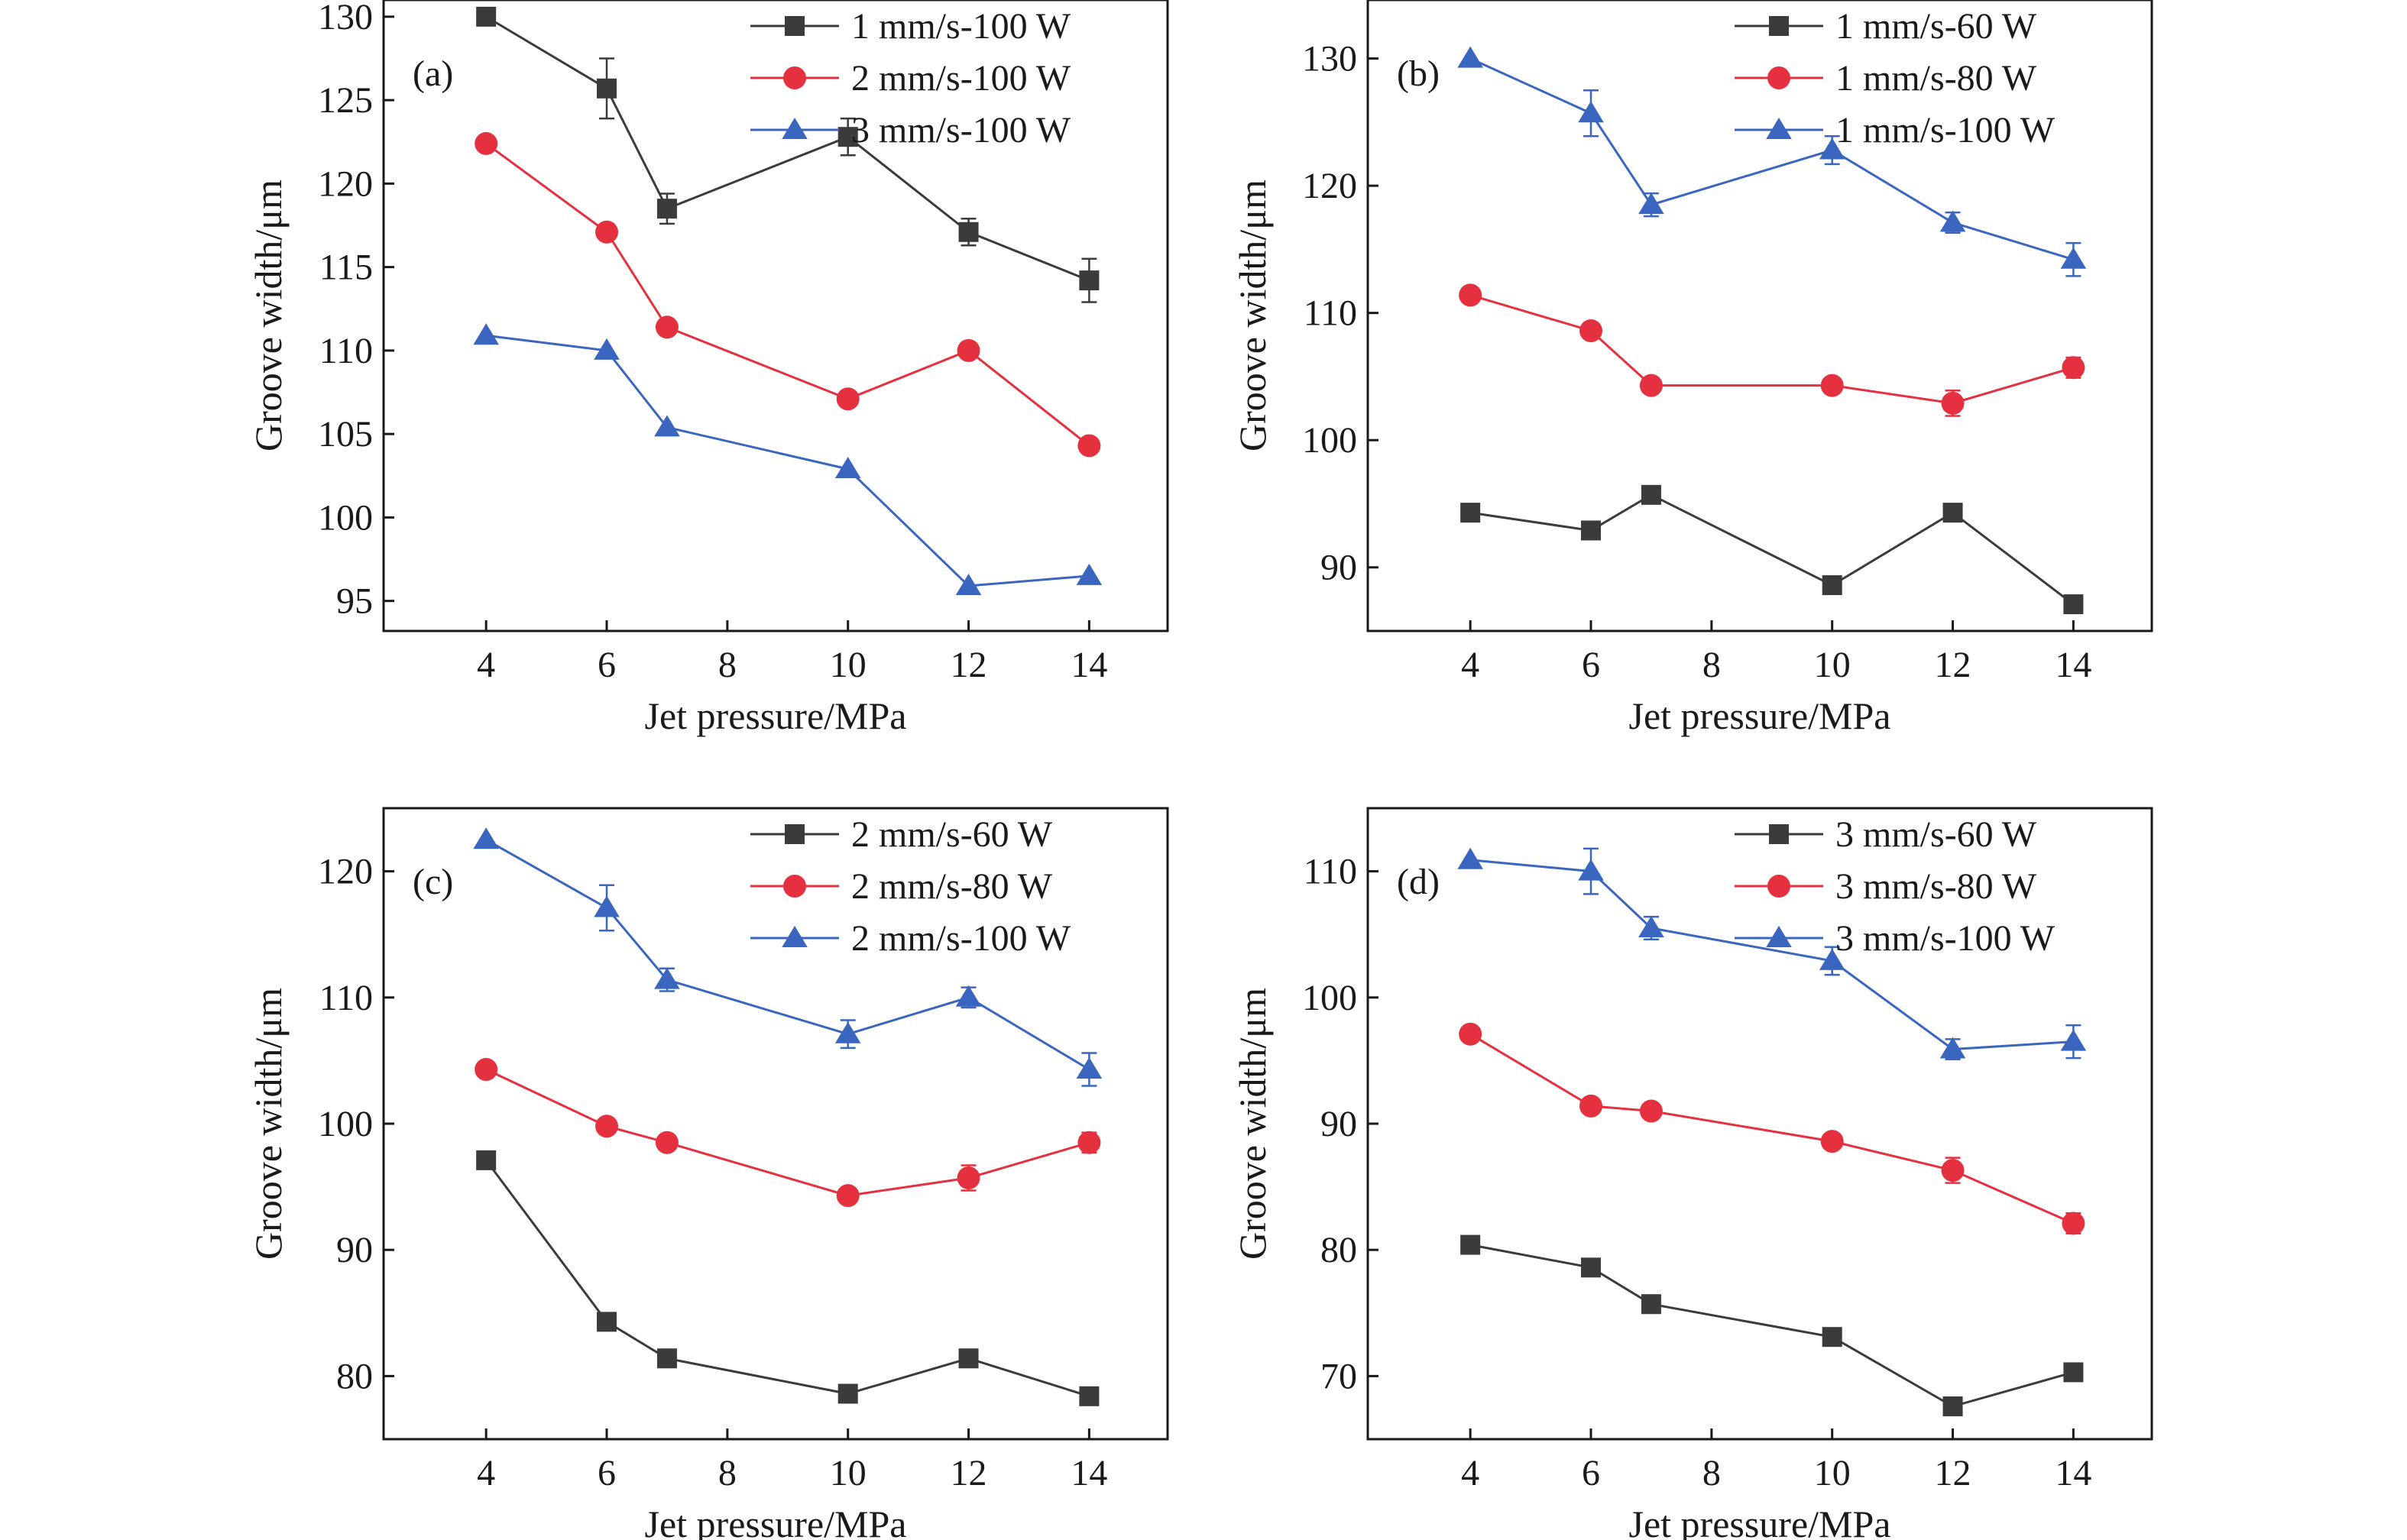 The height and width of the screenshot is (1540, 2407). What do you see at coordinates (433, 882) in the screenshot?
I see `panel-label: (c)` at bounding box center [433, 882].